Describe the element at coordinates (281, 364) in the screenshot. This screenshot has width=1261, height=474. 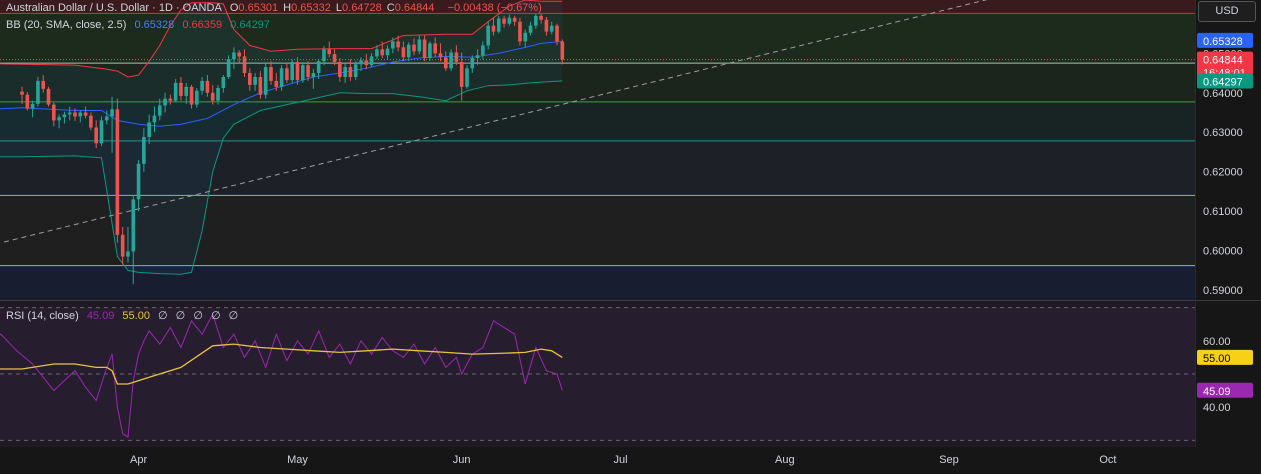
I see `rsi-ma-line` at that location.